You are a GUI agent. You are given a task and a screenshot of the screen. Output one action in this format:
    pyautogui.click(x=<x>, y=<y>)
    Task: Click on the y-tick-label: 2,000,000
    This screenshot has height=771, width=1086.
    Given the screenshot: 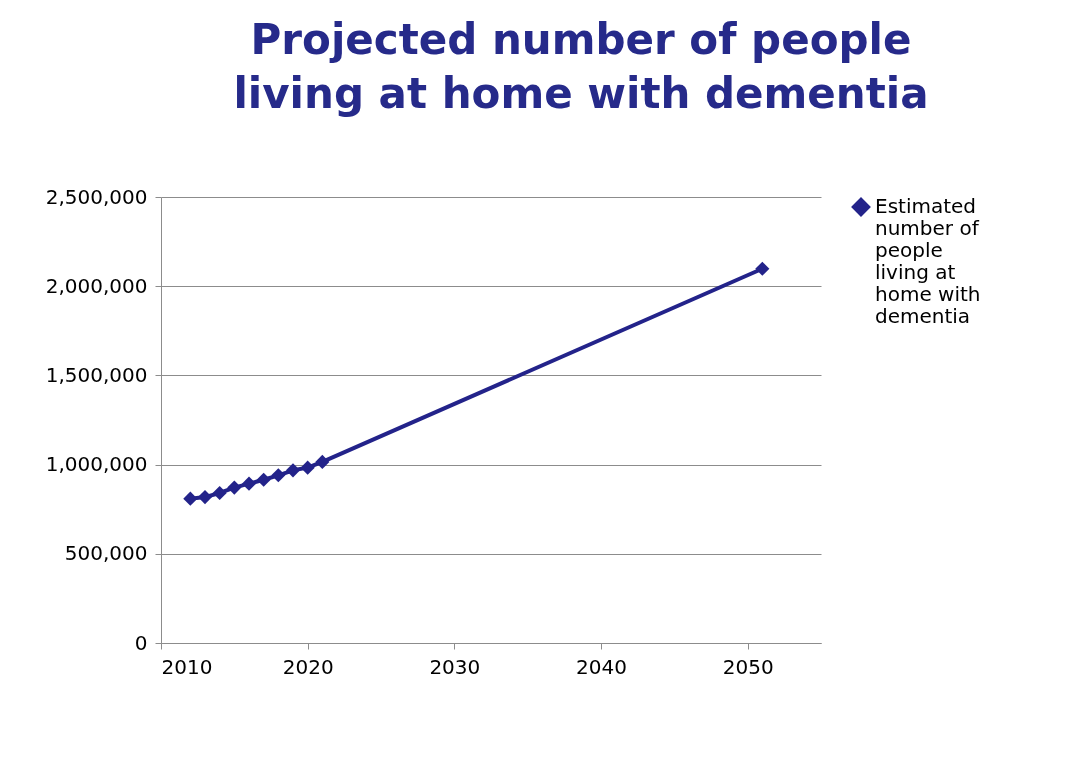 What is the action you would take?
    pyautogui.click(x=96, y=285)
    